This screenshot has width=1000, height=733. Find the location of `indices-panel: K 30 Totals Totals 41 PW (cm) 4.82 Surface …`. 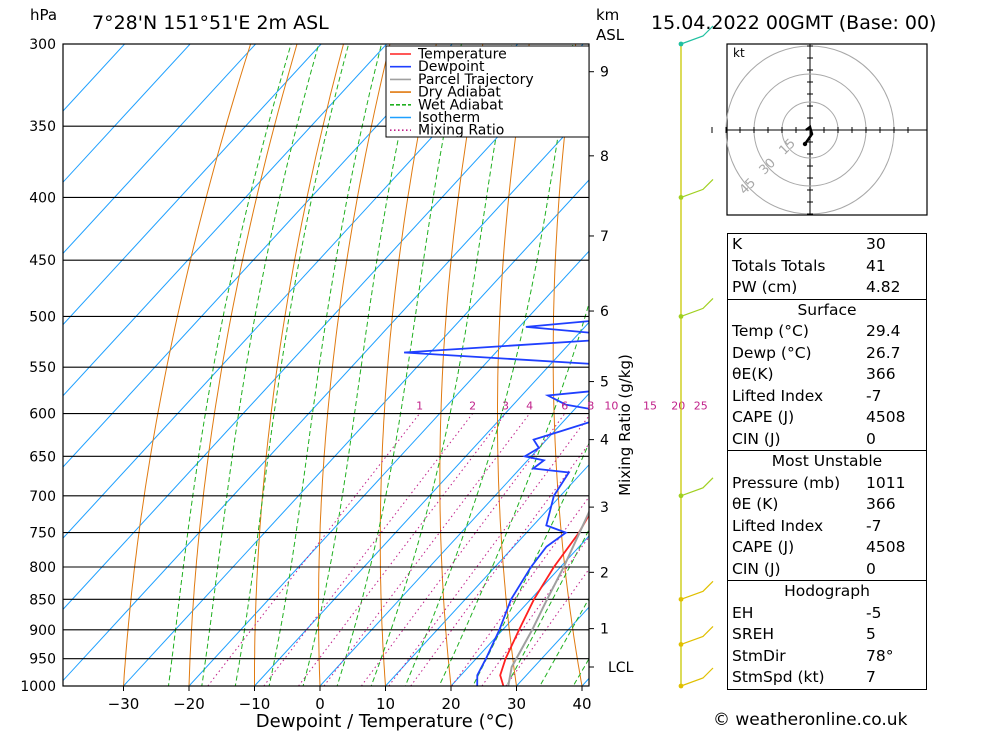

indices-panel: K 30 Totals Totals 41 PW (cm) 4.82 Surface … is located at coordinates (827, 461).